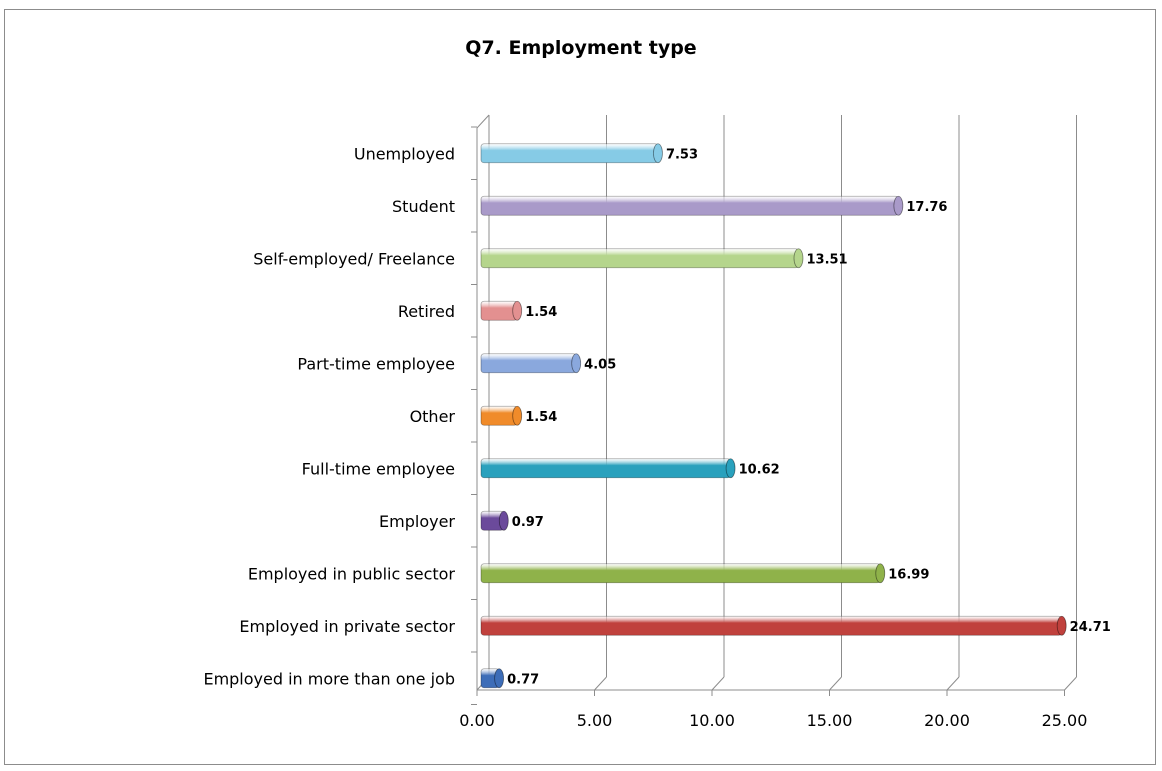 Image resolution: width=1162 pixels, height=771 pixels. I want to click on bar-employed-in-private-sector, so click(771, 625).